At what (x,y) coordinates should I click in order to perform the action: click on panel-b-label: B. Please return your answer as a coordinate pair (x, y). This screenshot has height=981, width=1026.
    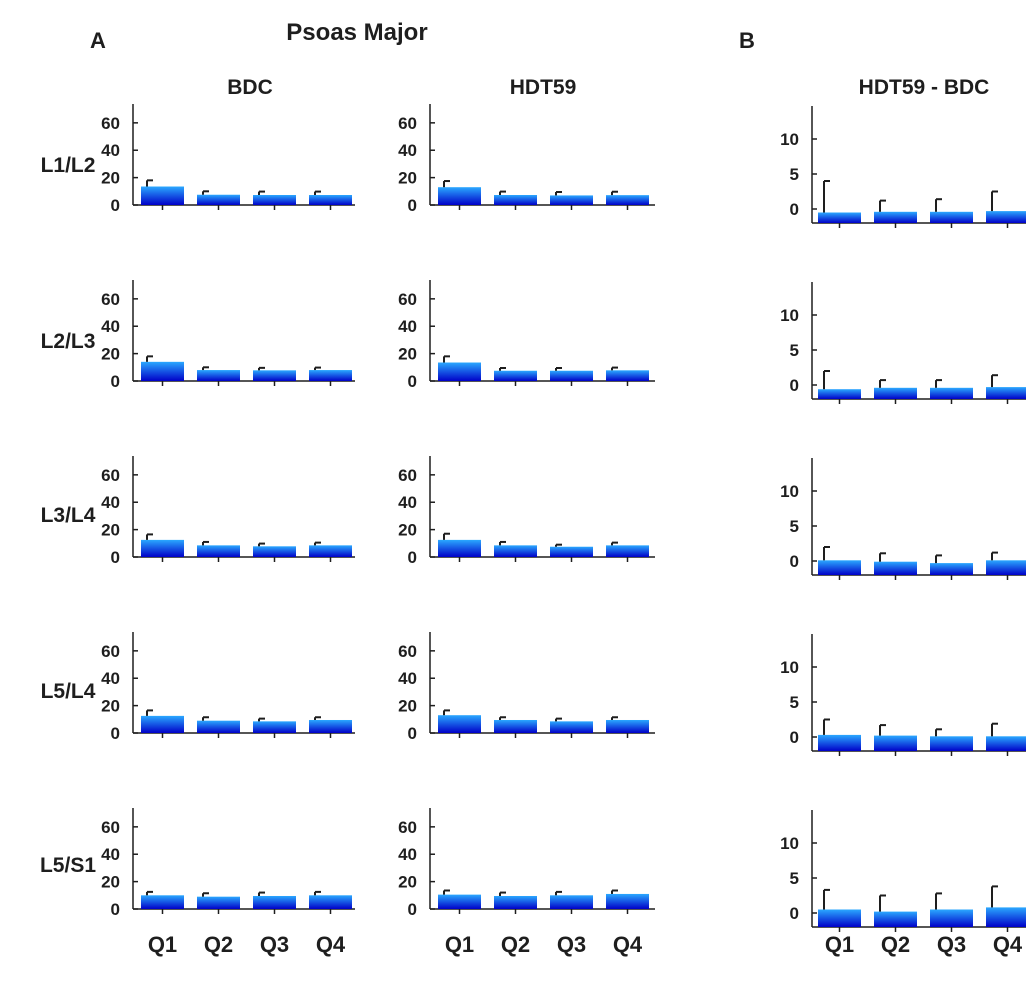
    Looking at the image, I should click on (747, 40).